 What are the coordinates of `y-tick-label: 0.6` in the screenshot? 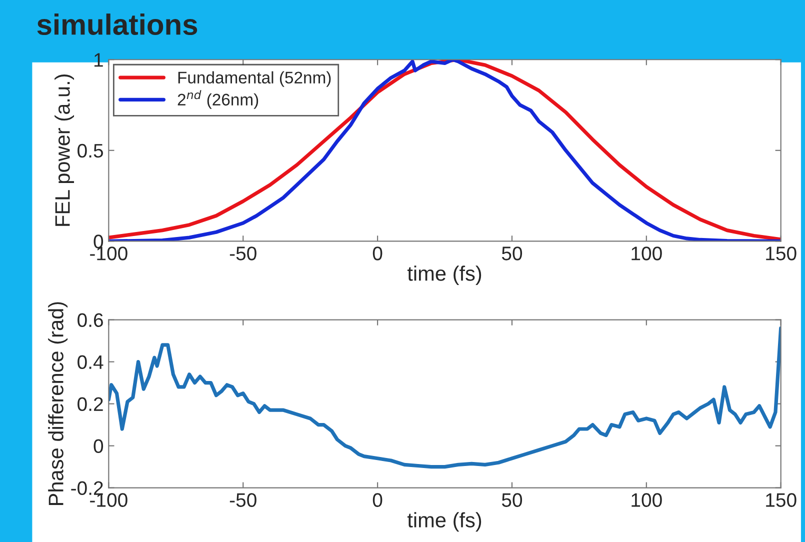 It's located at (90, 320).